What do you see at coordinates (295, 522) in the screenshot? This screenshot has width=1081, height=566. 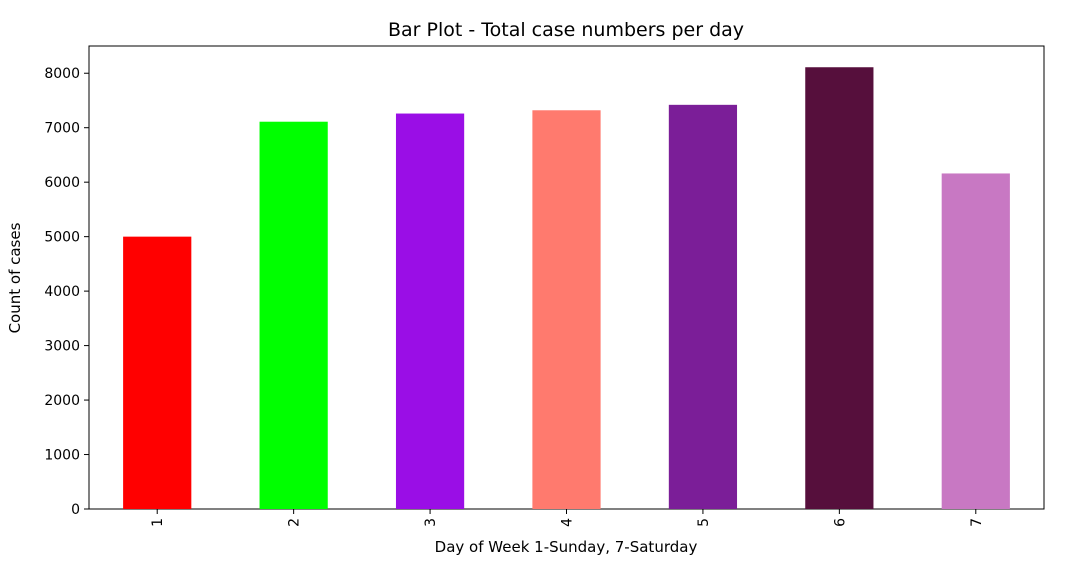 I see `x-tick-label: 2` at bounding box center [295, 522].